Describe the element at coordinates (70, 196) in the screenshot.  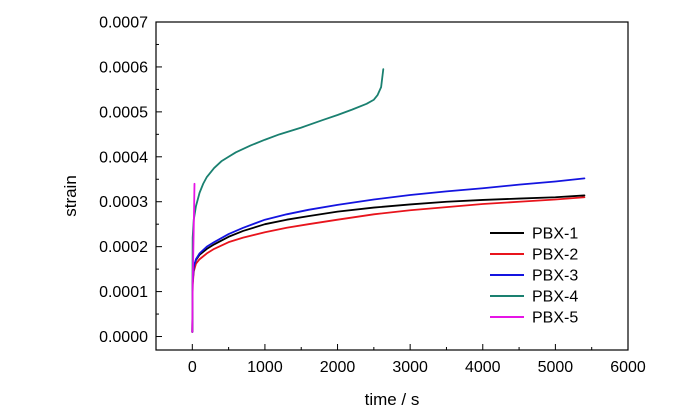
I see `y-axis-label: strain` at that location.